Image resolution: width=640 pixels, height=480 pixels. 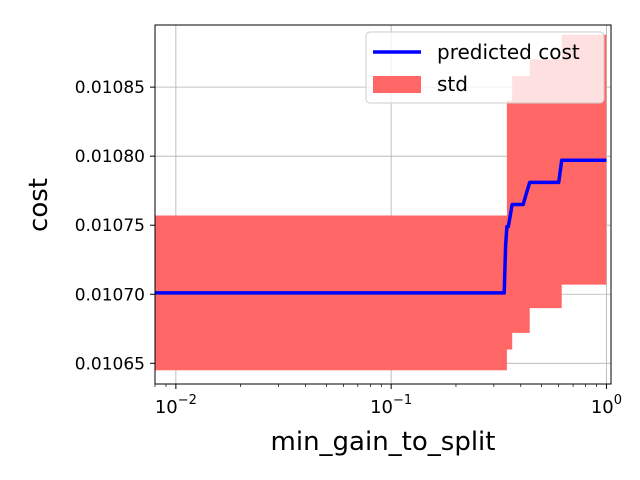 What do you see at coordinates (397, 84) in the screenshot?
I see `legend-band-swatch` at bounding box center [397, 84].